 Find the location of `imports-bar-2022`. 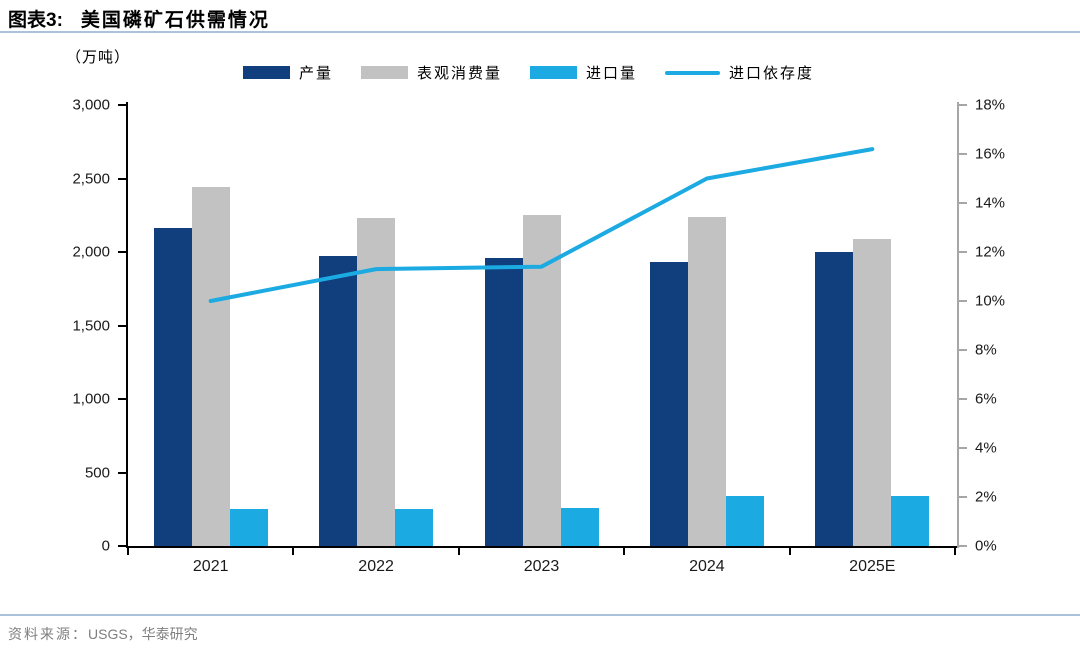

imports-bar-2022 is located at coordinates (414, 527).